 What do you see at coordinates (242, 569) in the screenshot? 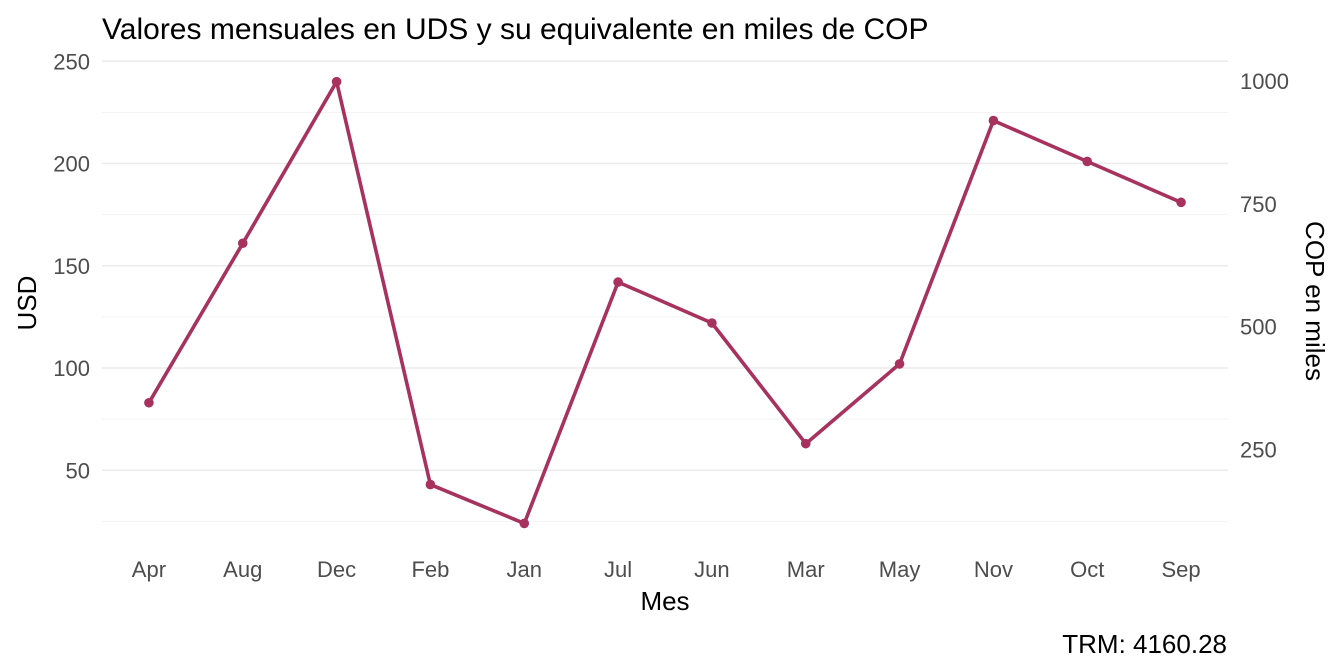
I see `x-tick-label: Aug` at bounding box center [242, 569].